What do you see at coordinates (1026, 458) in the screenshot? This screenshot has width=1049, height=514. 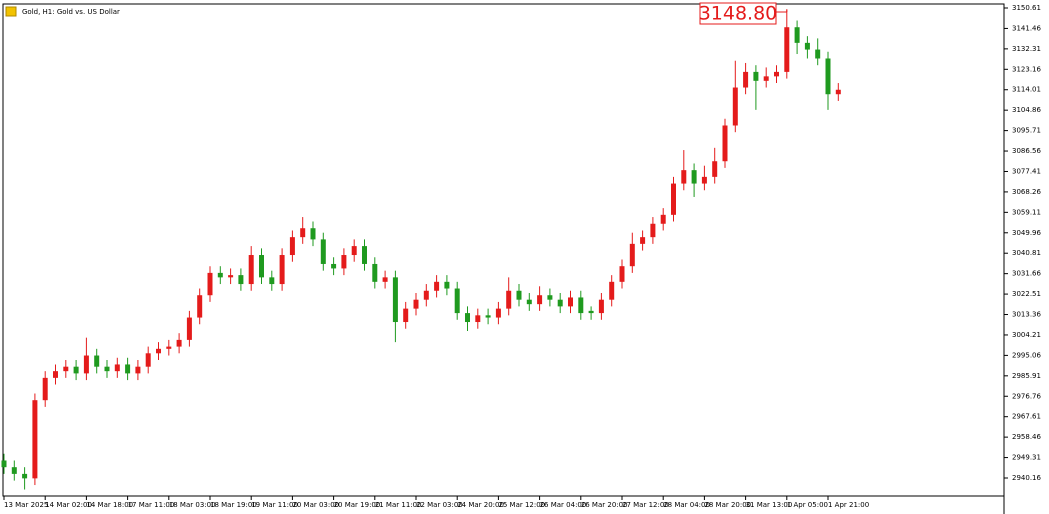 I see `y-tick-label: 2949.31` at bounding box center [1026, 458].